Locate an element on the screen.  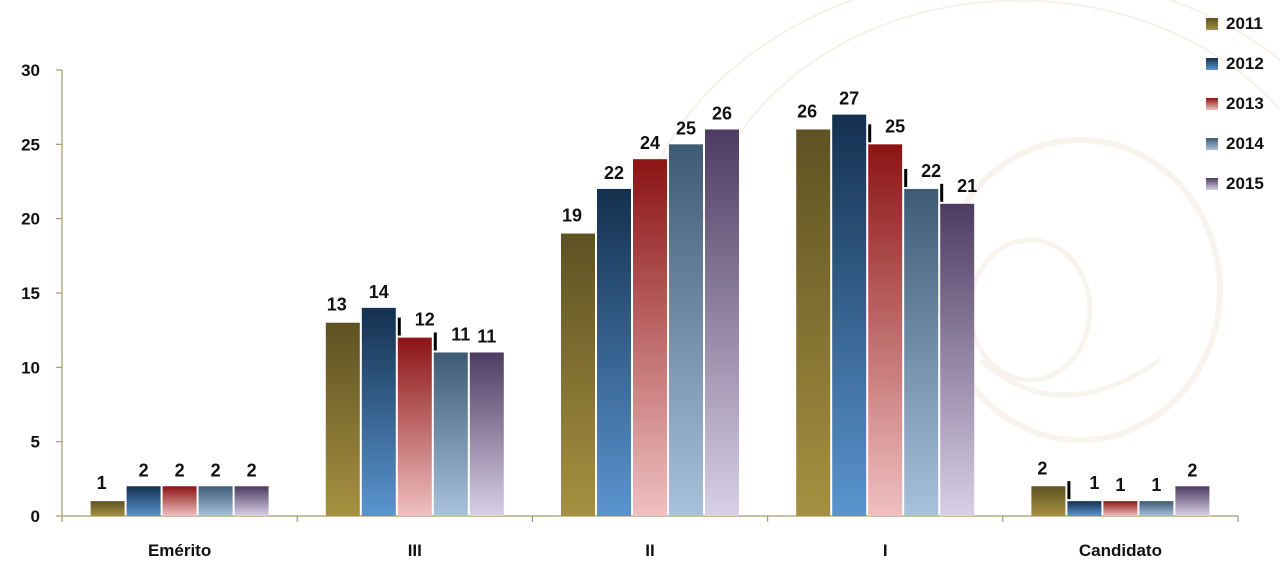
legend-item-2013: 2013 is located at coordinates (1242, 110).